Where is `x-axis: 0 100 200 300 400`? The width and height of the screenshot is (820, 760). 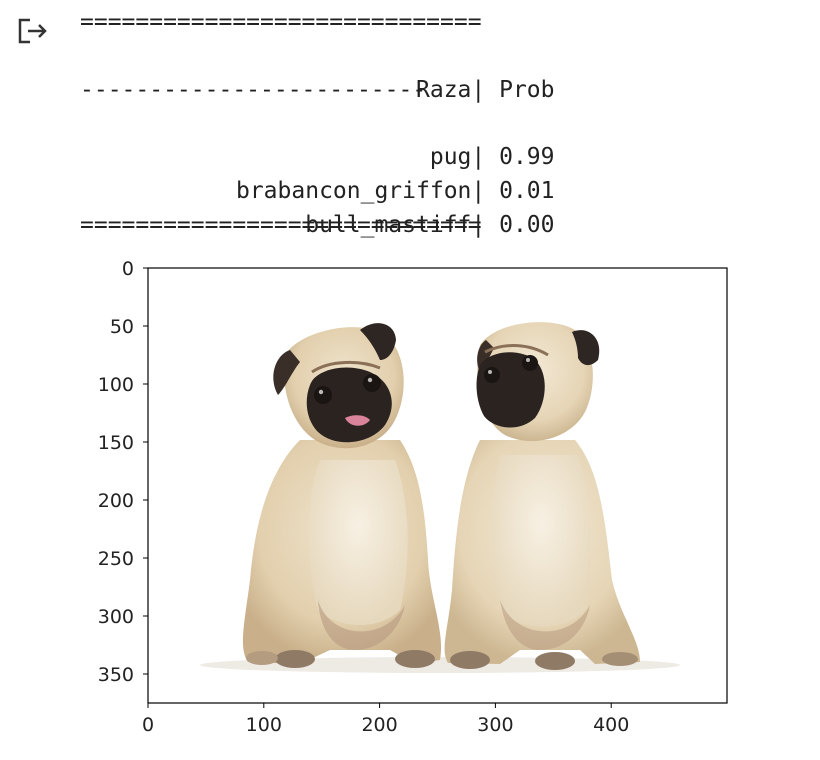
x-axis: 0 100 200 300 400 is located at coordinates (385, 719).